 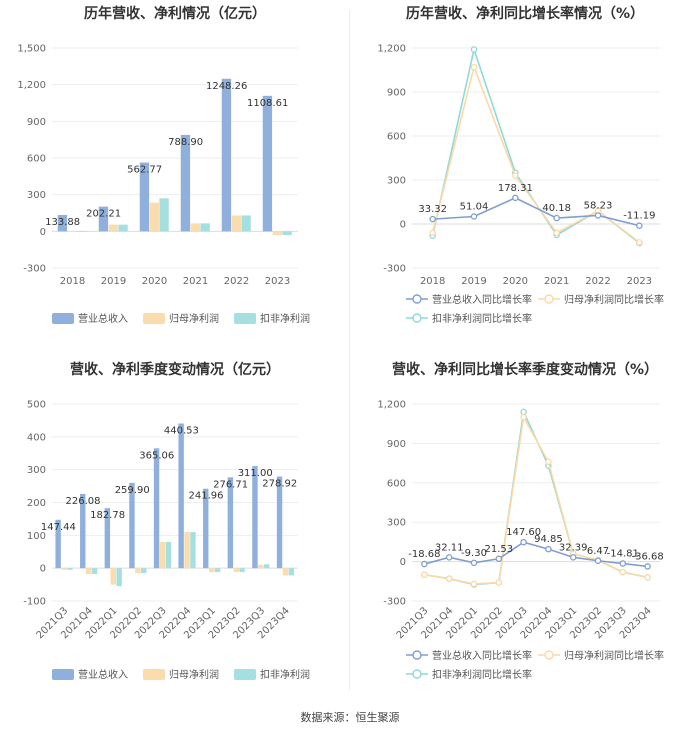 What do you see at coordinates (194, 318) in the screenshot?
I see `legend-label: 归母净利润` at bounding box center [194, 318].